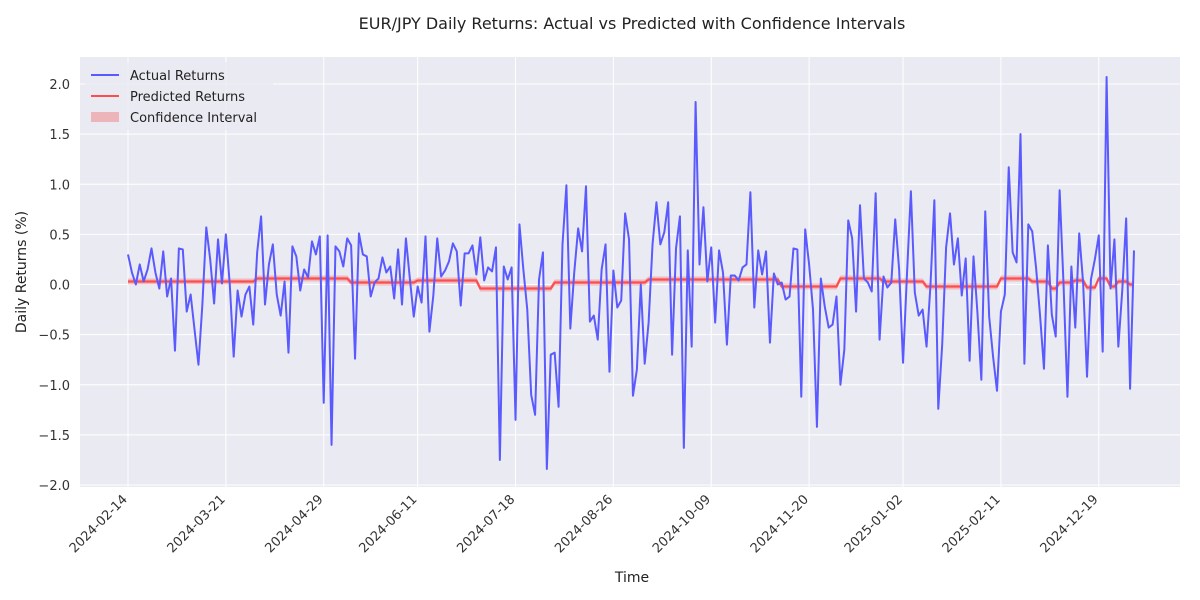  Describe the element at coordinates (780, 524) in the screenshot. I see `x-tick-label: 2024-11-20` at that location.